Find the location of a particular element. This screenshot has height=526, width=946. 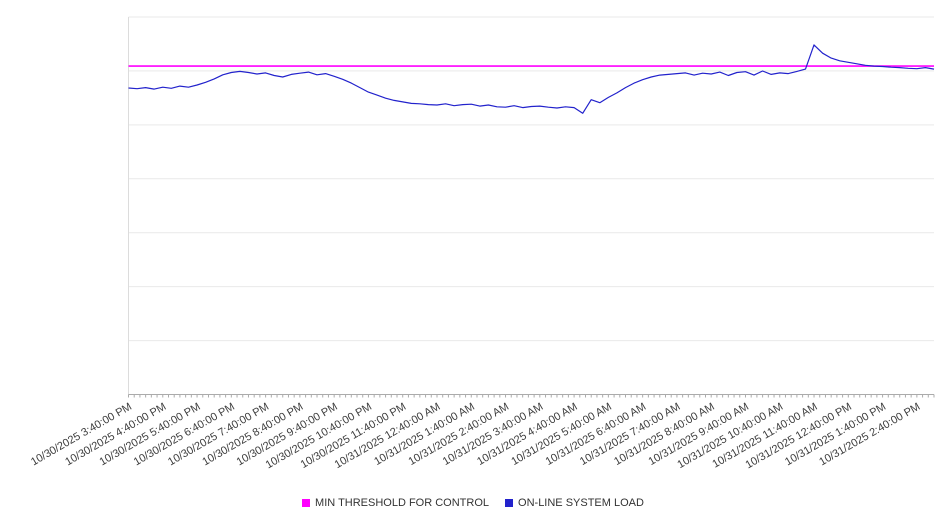

online-system-load-line is located at coordinates (531, 79).